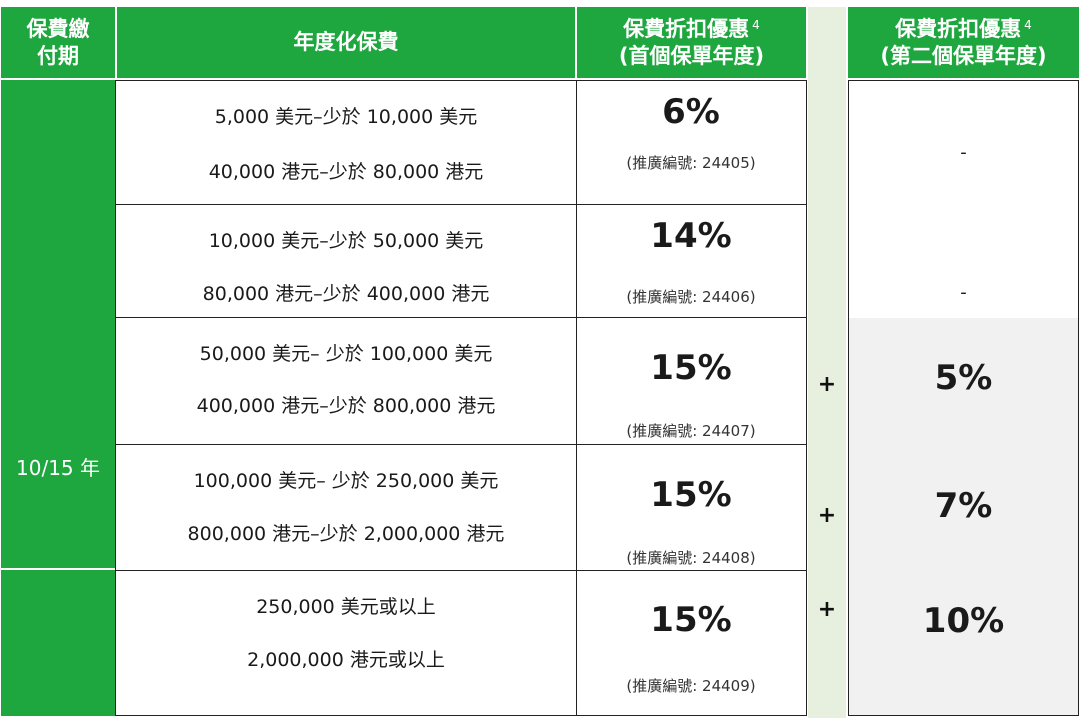 The height and width of the screenshot is (718, 1080). Describe the element at coordinates (346, 534) in the screenshot. I see `premium-hkd: 800,000 港元–少於 2,000,000 港元` at that location.